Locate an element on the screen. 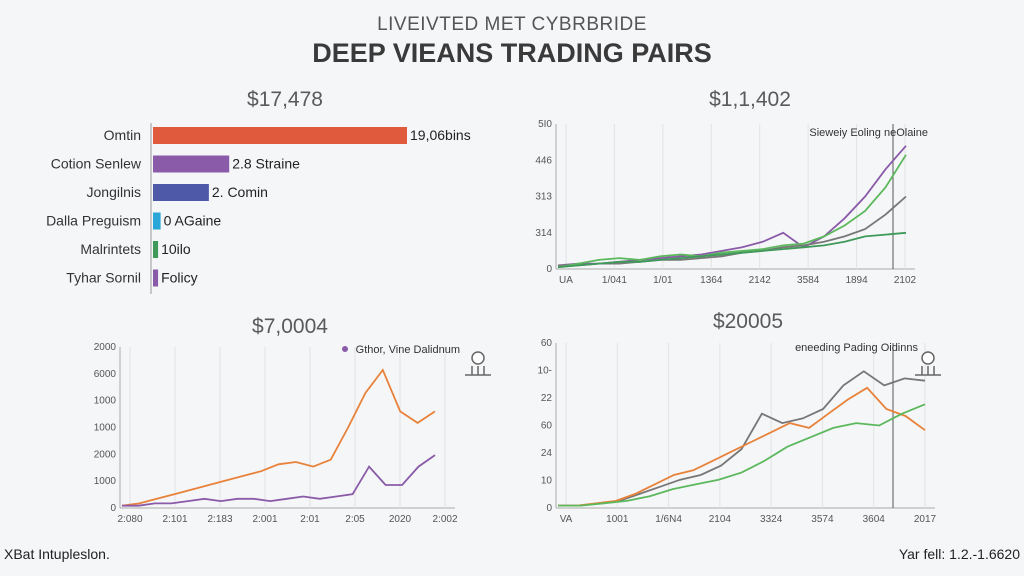  x-tick-label: 3574 is located at coordinates (822, 519).